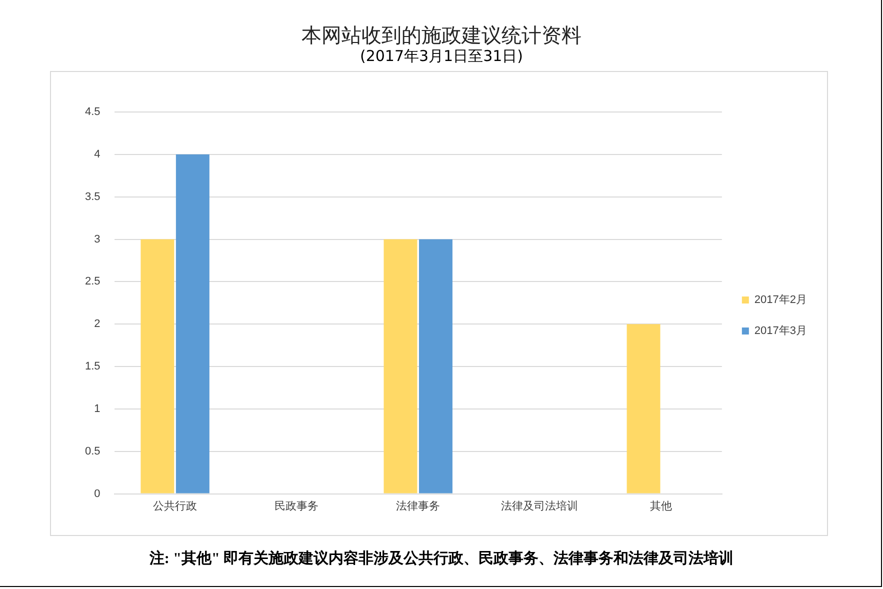  I want to click on text: 注: "其他" 即有关施政建议内容非涉及公共行政、民政事务、法律事务和法律及司法培训, so click(441, 558).